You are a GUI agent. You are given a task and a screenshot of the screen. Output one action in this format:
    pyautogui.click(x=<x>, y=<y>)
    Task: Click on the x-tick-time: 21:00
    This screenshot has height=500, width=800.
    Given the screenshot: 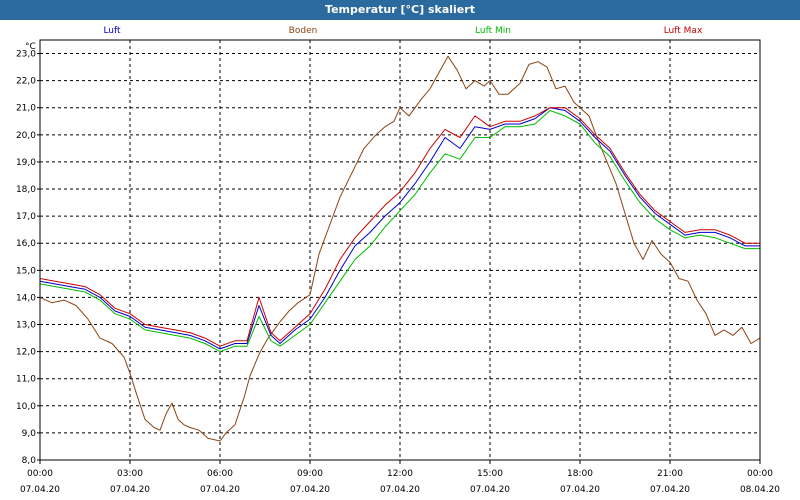 What is the action you would take?
    pyautogui.click(x=670, y=474)
    